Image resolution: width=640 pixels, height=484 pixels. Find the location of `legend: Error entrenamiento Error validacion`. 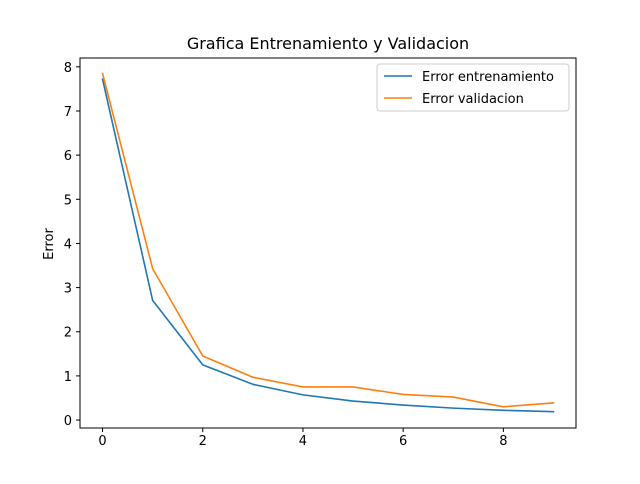

legend: Error entrenamiento Error validacion is located at coordinates (473, 87).